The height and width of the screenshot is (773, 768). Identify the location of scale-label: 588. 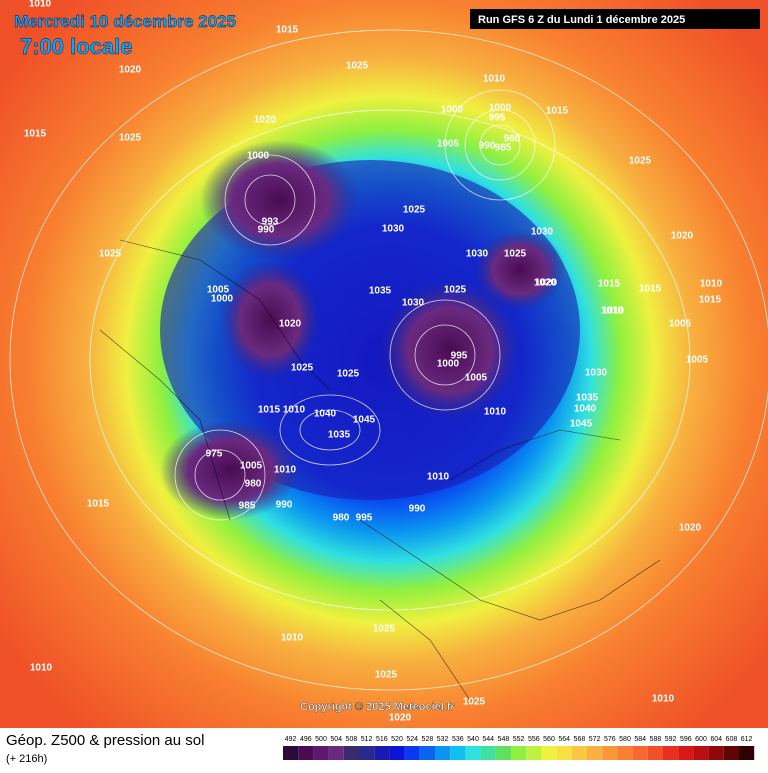
(656, 739).